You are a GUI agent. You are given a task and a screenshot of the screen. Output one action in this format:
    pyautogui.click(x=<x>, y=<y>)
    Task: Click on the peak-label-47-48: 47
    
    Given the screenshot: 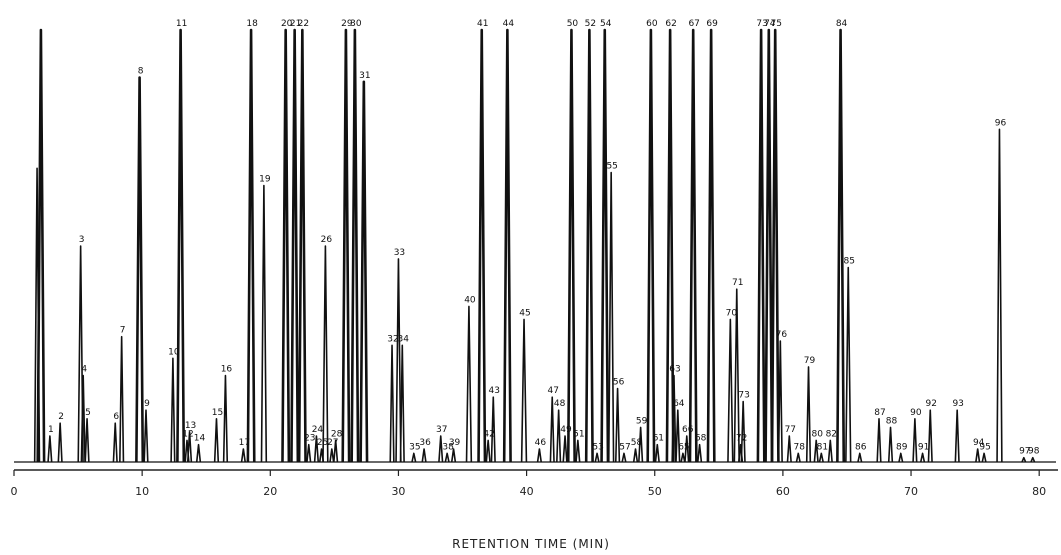 What is the action you would take?
    pyautogui.click(x=552, y=391)
    